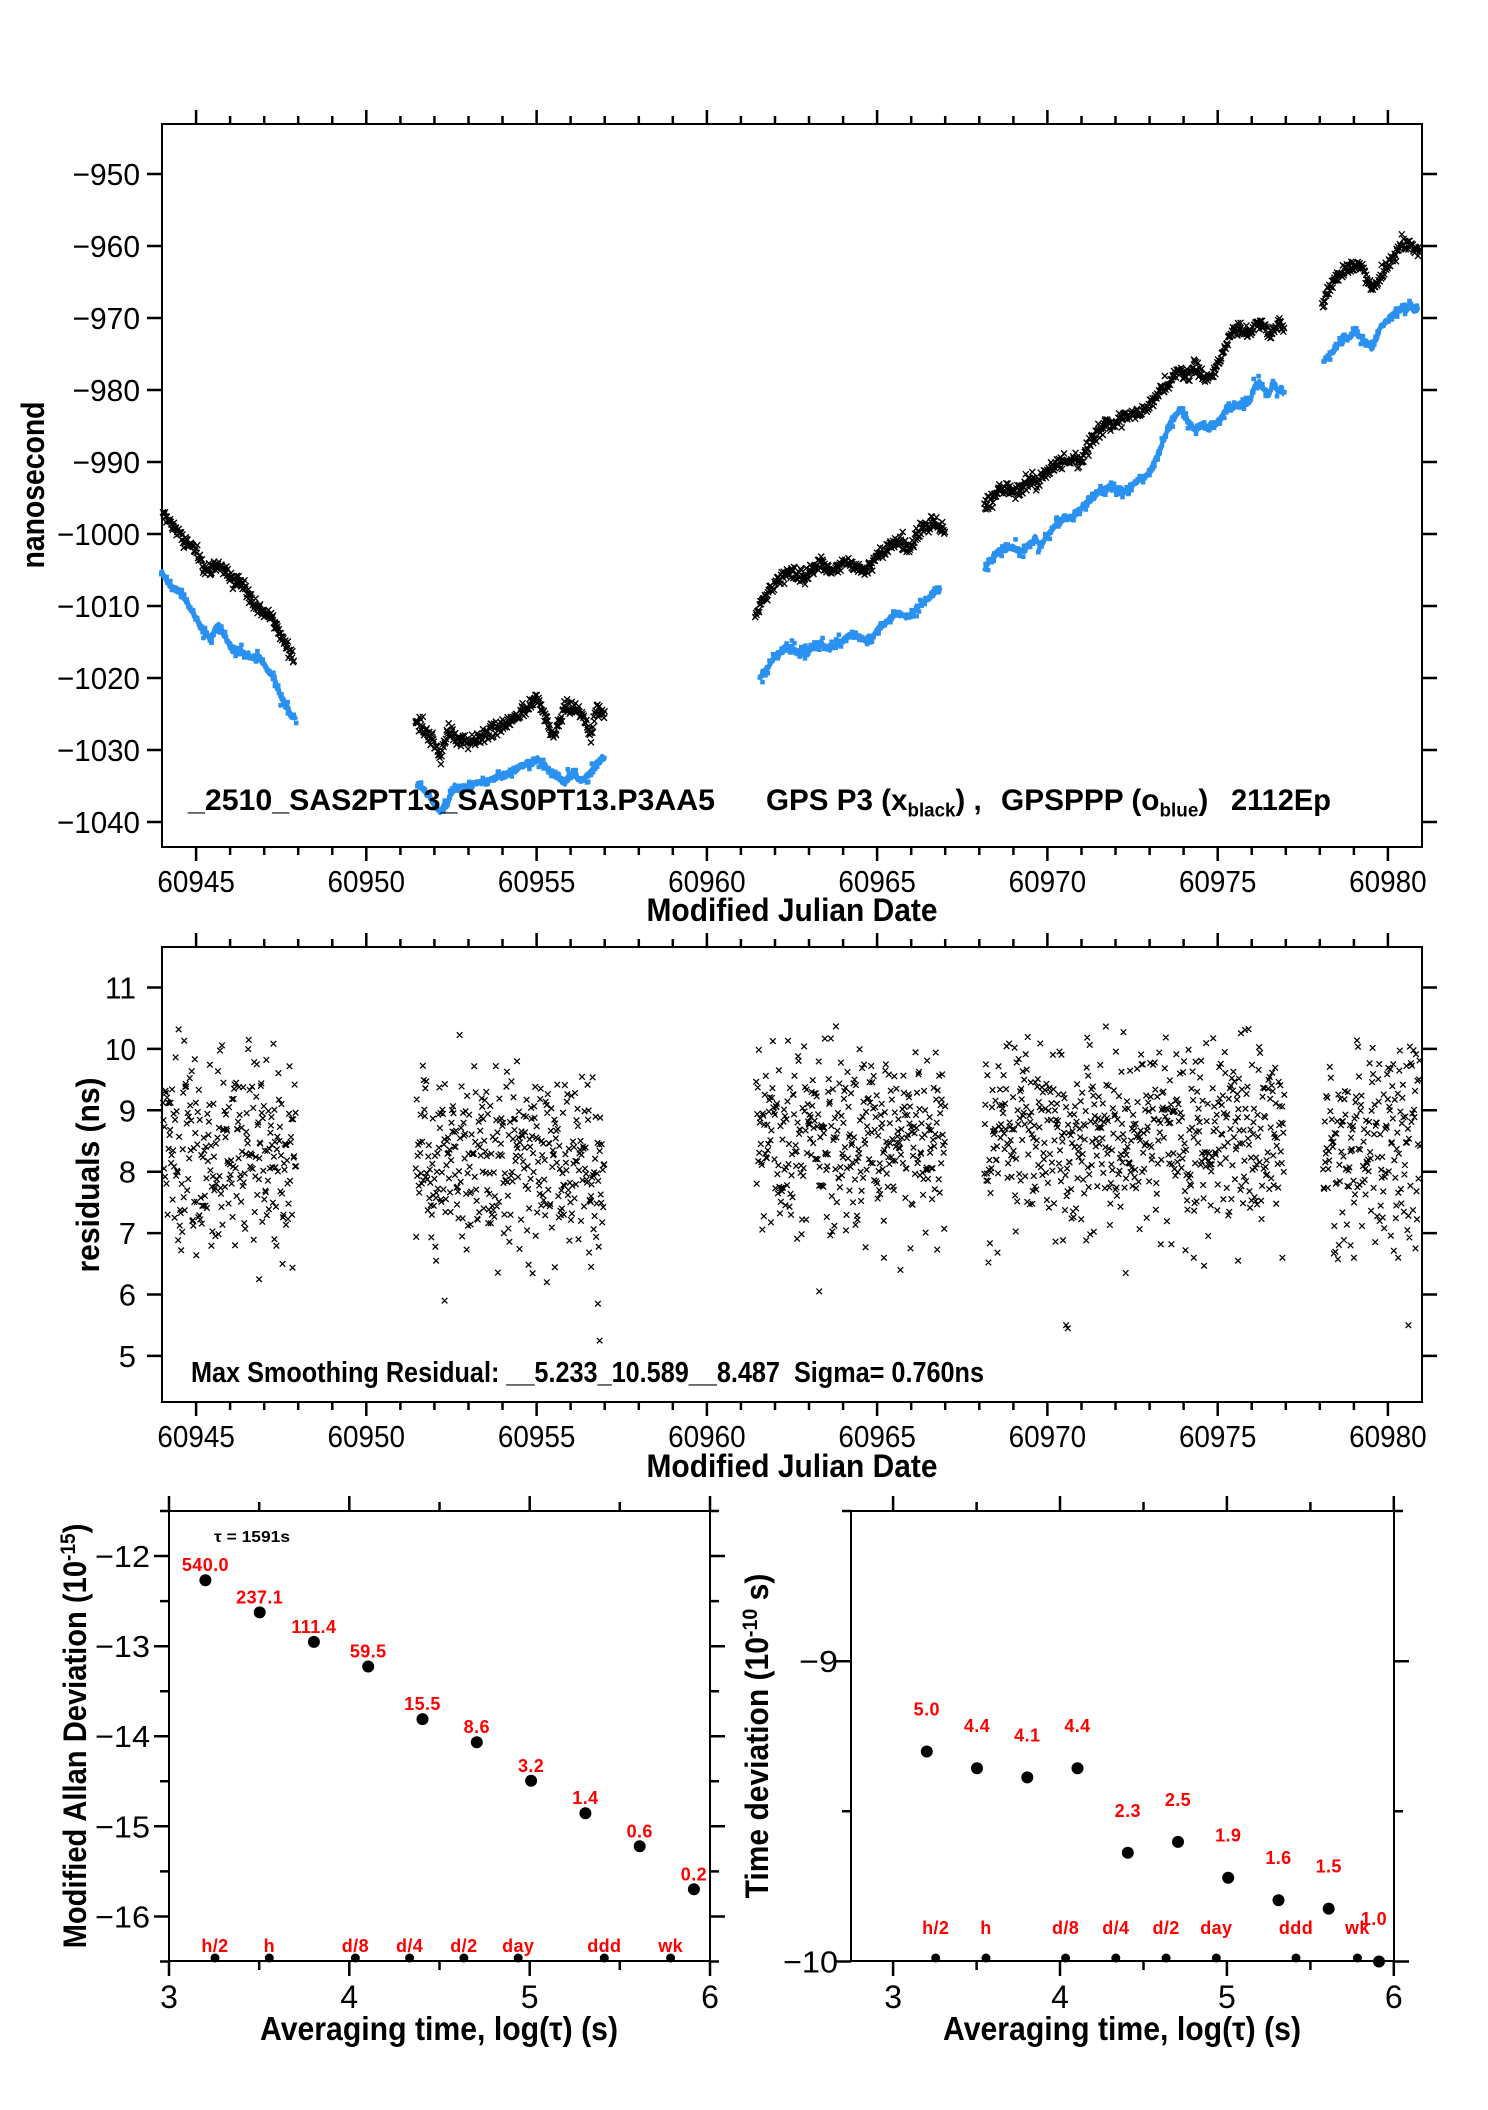  Describe the element at coordinates (477, 1727) in the screenshot. I see `svg-text: 8.6` at that location.